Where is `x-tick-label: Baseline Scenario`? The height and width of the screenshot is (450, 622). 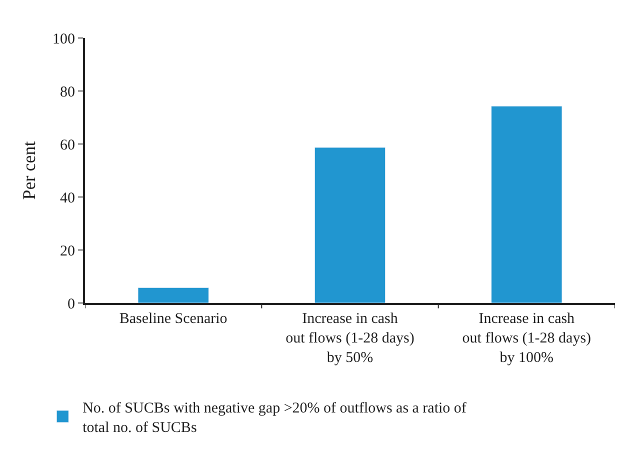
x-tick-label: Baseline Scenario is located at coordinates (173, 319).